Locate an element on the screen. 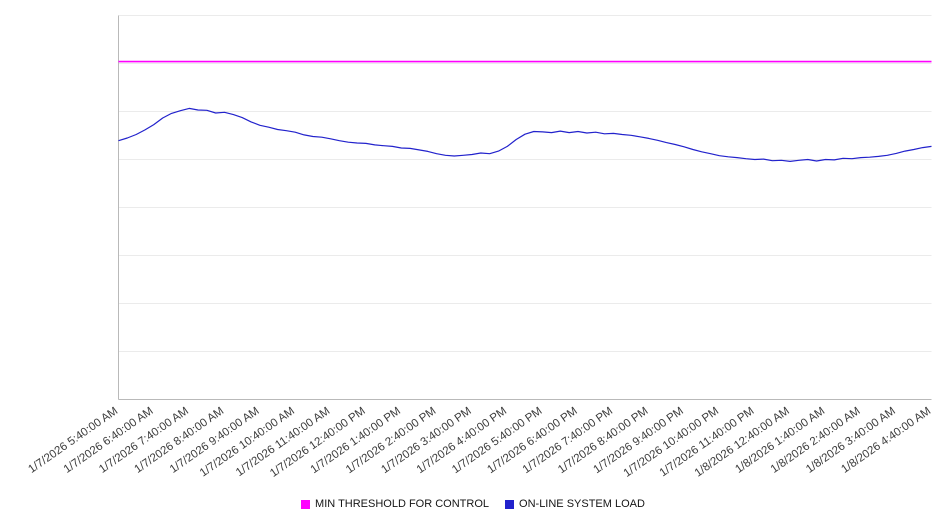 The image size is (946, 526). legend-item-system-load: ON-LINE SYSTEM LOAD is located at coordinates (575, 504).